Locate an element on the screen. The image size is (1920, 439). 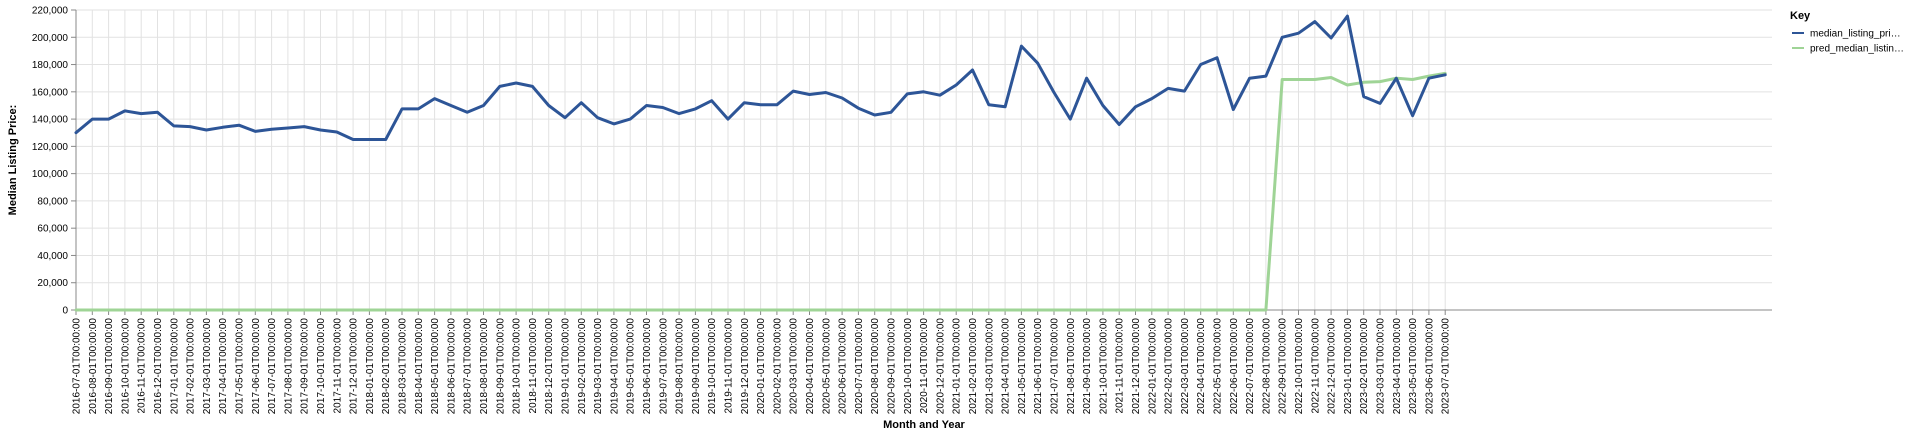
x-tick-label: 2022-05-01T00:00:00 is located at coordinates (1218, 366).